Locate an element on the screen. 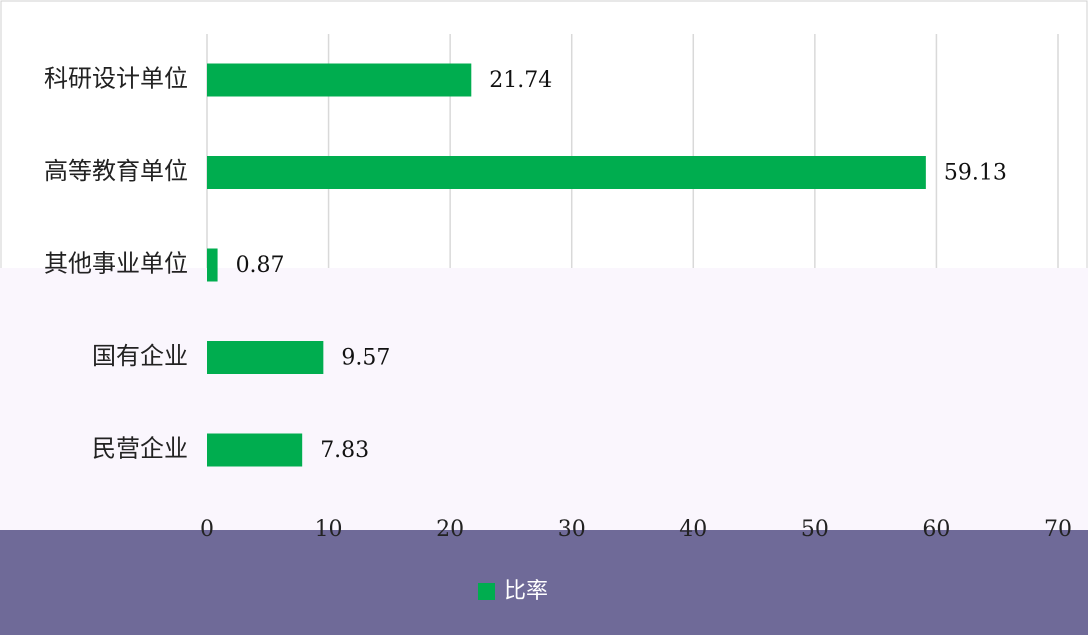 This screenshot has width=1088, height=635. x-tick-label: 0 is located at coordinates (207, 529).